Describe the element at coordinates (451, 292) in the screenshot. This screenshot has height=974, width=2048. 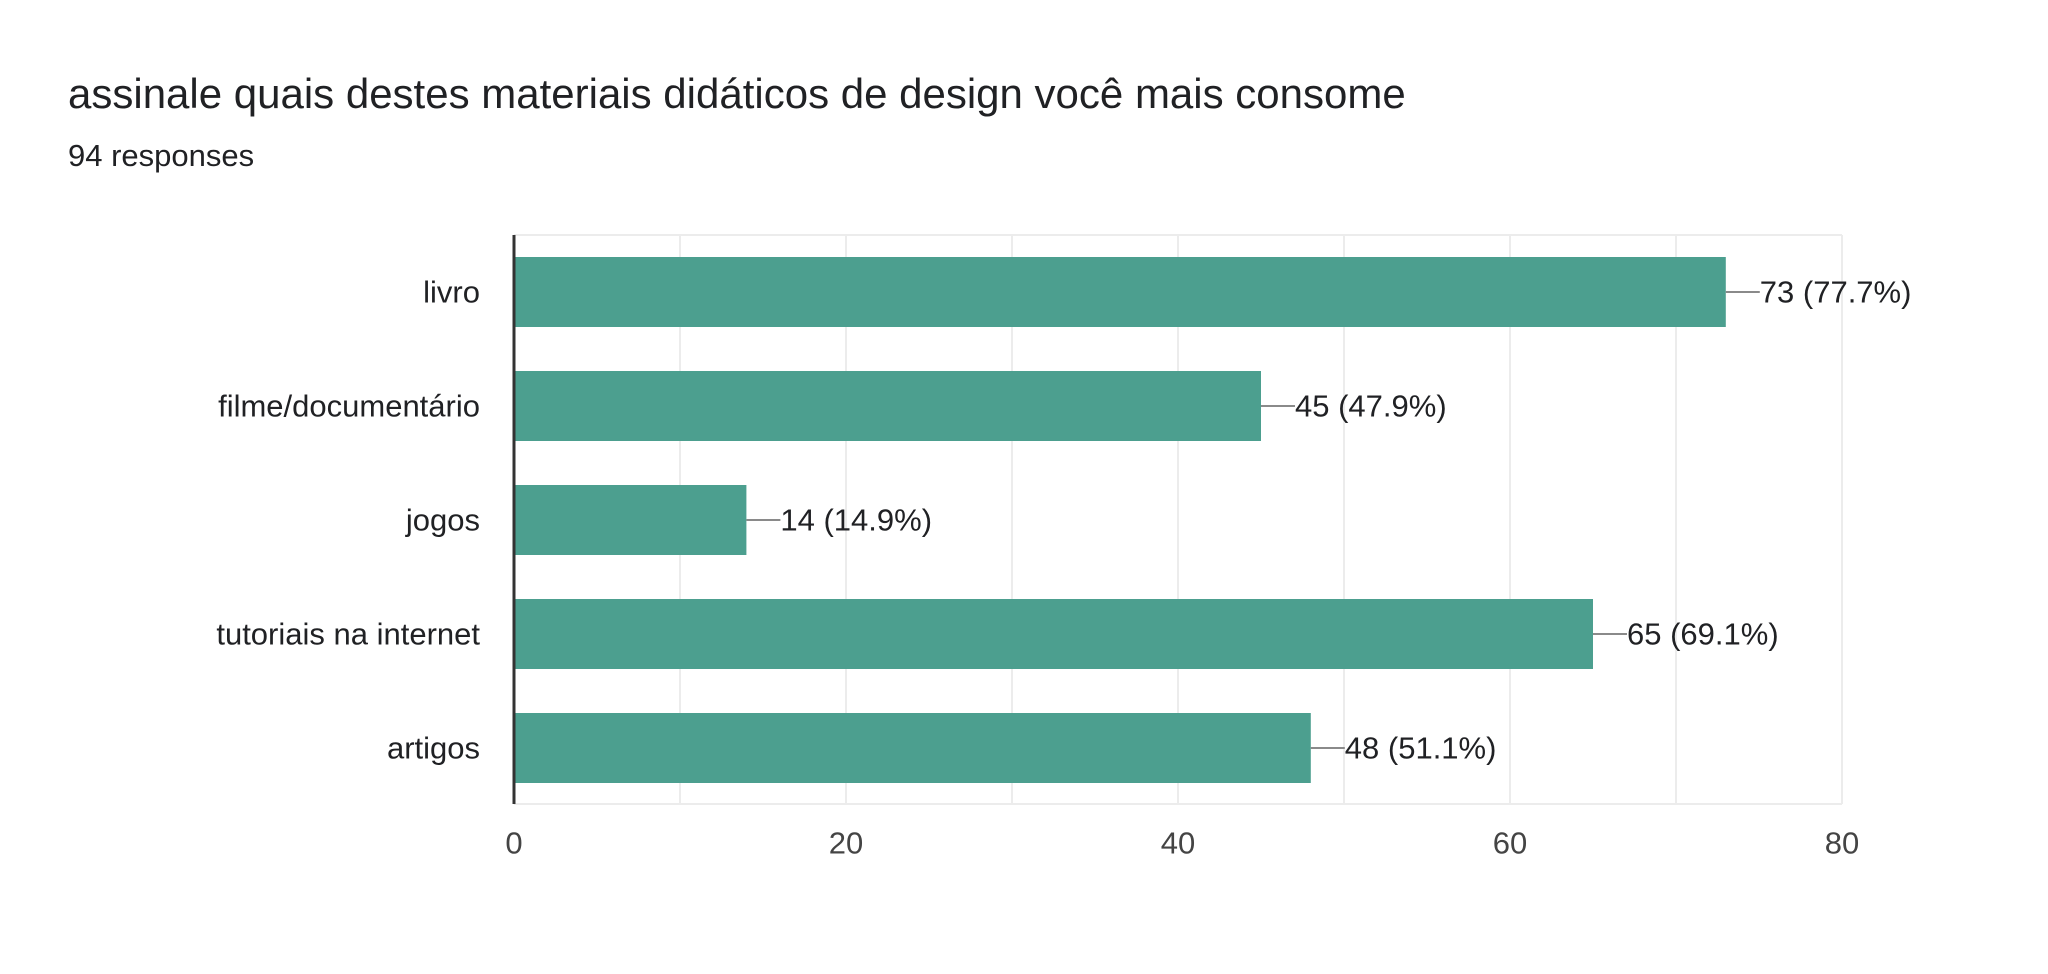
I see `category-label-1: livro` at that location.